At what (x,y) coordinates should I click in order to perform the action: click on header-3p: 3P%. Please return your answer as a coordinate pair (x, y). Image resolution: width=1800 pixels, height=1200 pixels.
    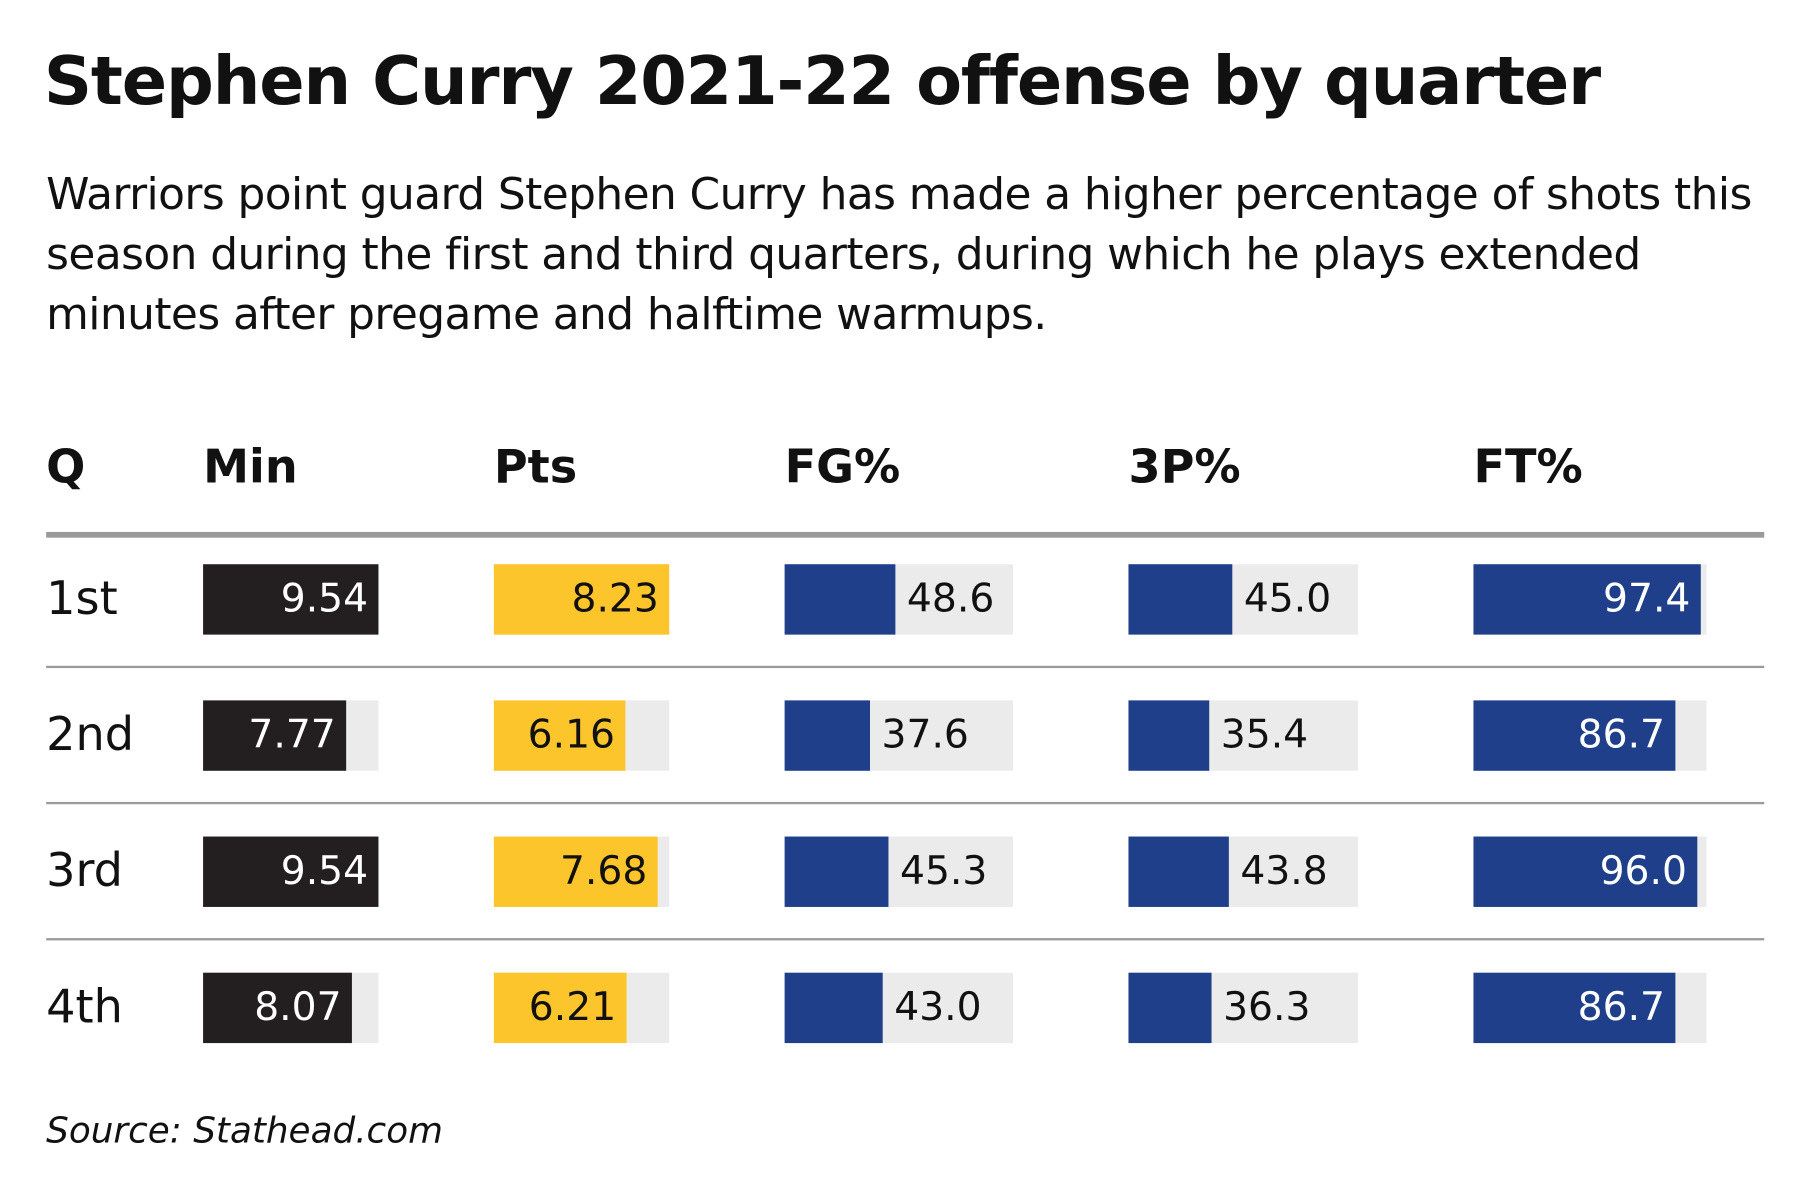
    Looking at the image, I should click on (1184, 467).